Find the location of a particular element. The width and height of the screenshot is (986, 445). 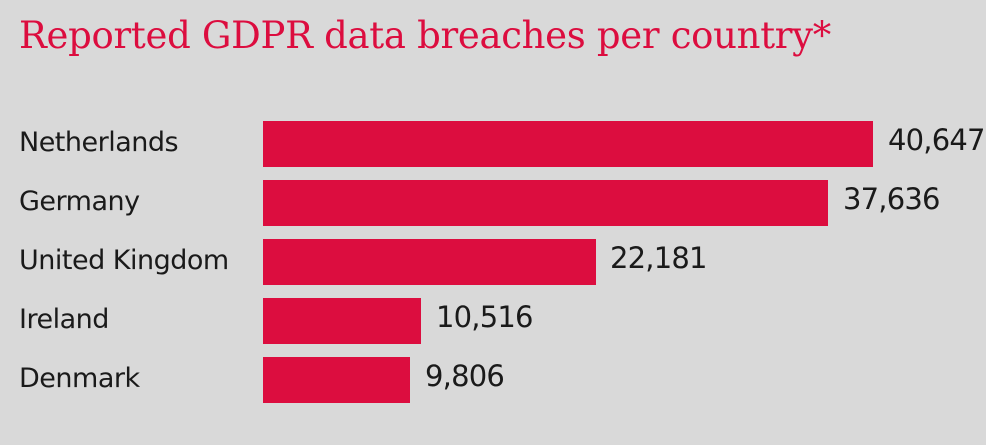

bar-row-ireland: Ireland 10,516 is located at coordinates (493, 321).